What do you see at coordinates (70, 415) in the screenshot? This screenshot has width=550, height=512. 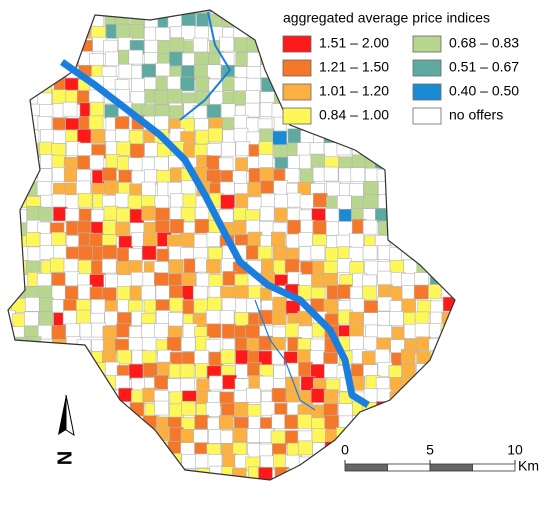 I see `arrow-head` at bounding box center [70, 415].